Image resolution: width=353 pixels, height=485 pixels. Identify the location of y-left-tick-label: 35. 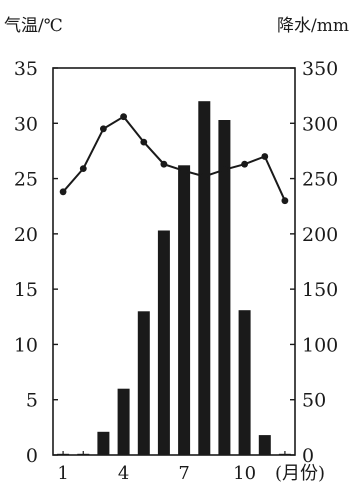
(26, 69).